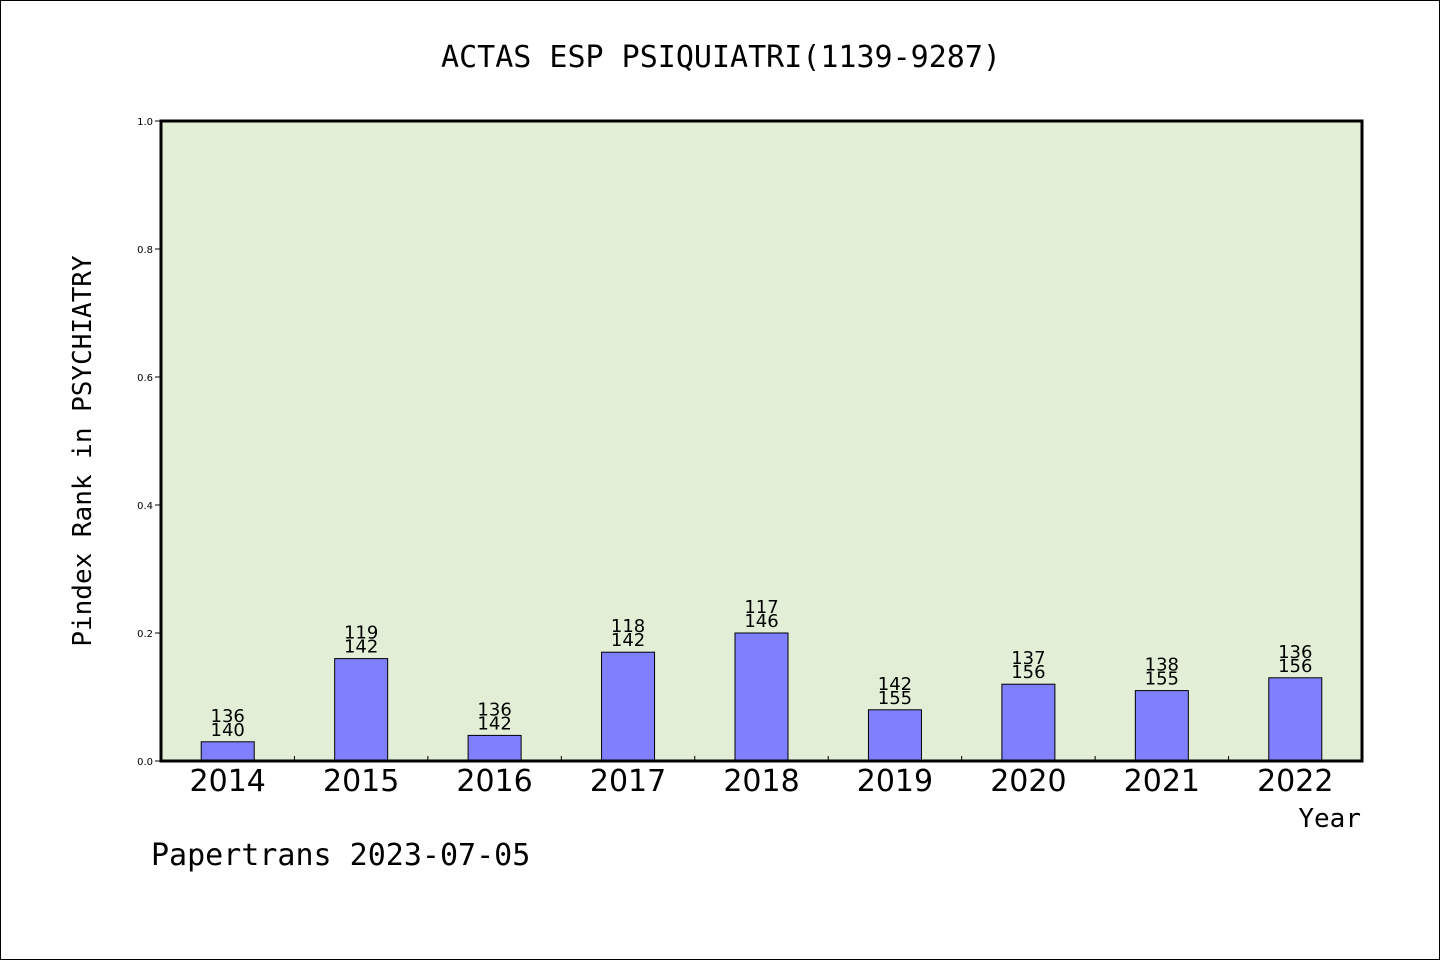 The width and height of the screenshot is (1440, 960). What do you see at coordinates (895, 698) in the screenshot?
I see `total-label-2019: 155` at bounding box center [895, 698].